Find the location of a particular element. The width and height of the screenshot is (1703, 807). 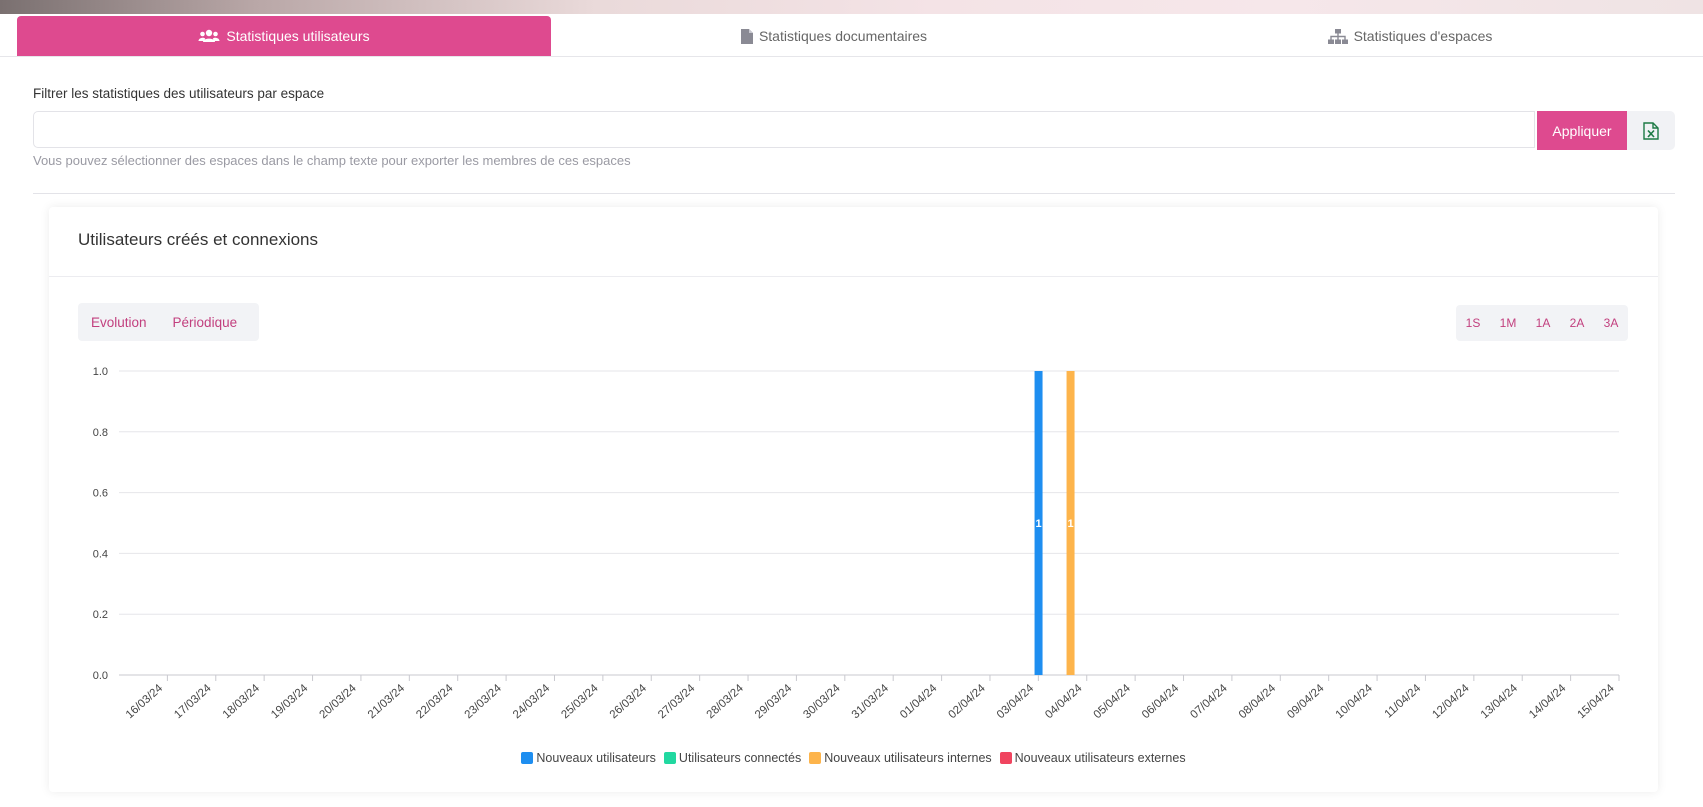

card-title: Utilisateurs créés et connexions is located at coordinates (198, 239).